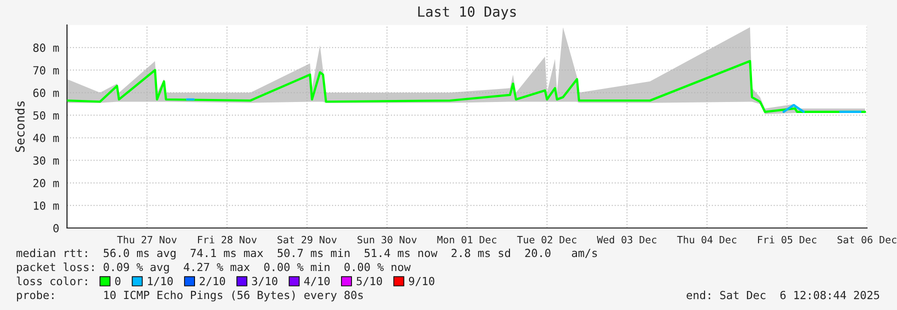 The height and width of the screenshot is (310, 897). What do you see at coordinates (56, 228) in the screenshot?
I see `y-tick-label: 0` at bounding box center [56, 228].